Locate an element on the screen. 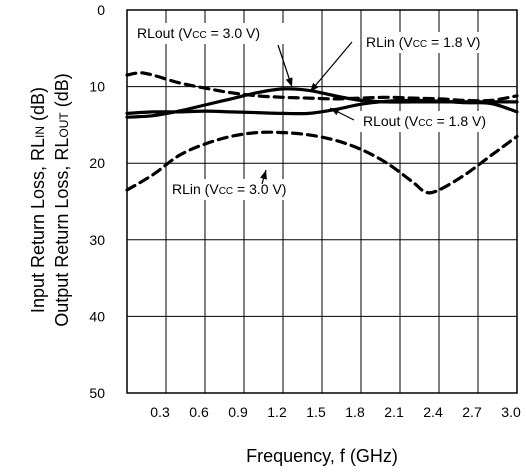 This screenshot has width=526, height=472. annotation-leader is located at coordinates (331, 67).